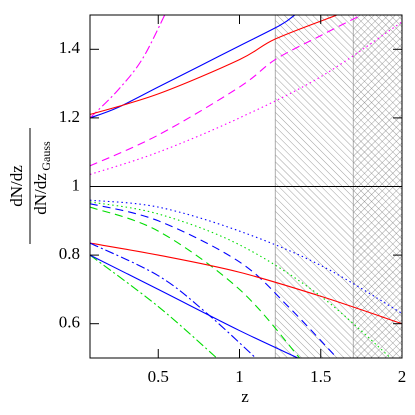 The image size is (415, 415). What do you see at coordinates (69, 253) in the screenshot?
I see `y-tick-label: 0.8` at bounding box center [69, 253].